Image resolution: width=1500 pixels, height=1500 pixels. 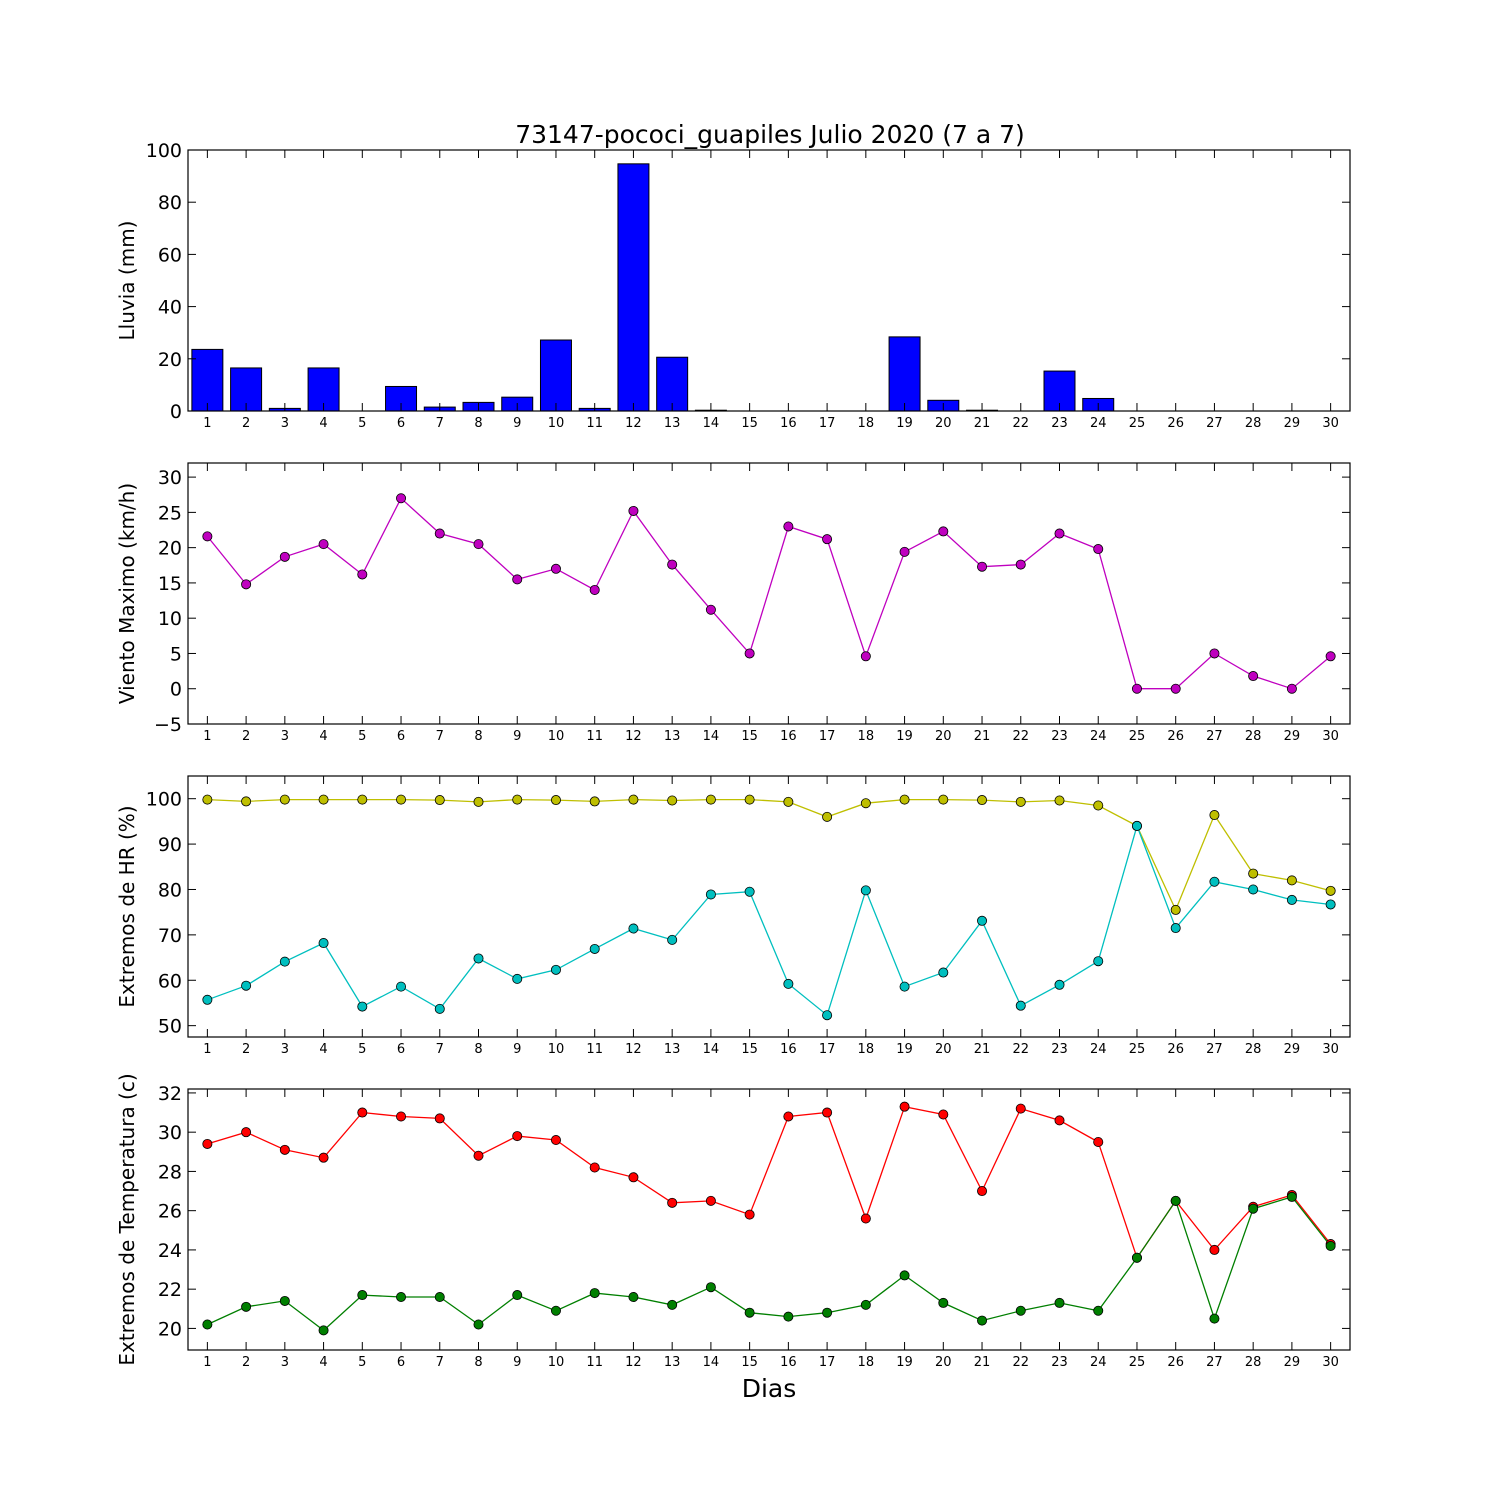 I want to click on temperature-xtick-label-30: 30, so click(x=1330, y=1362).